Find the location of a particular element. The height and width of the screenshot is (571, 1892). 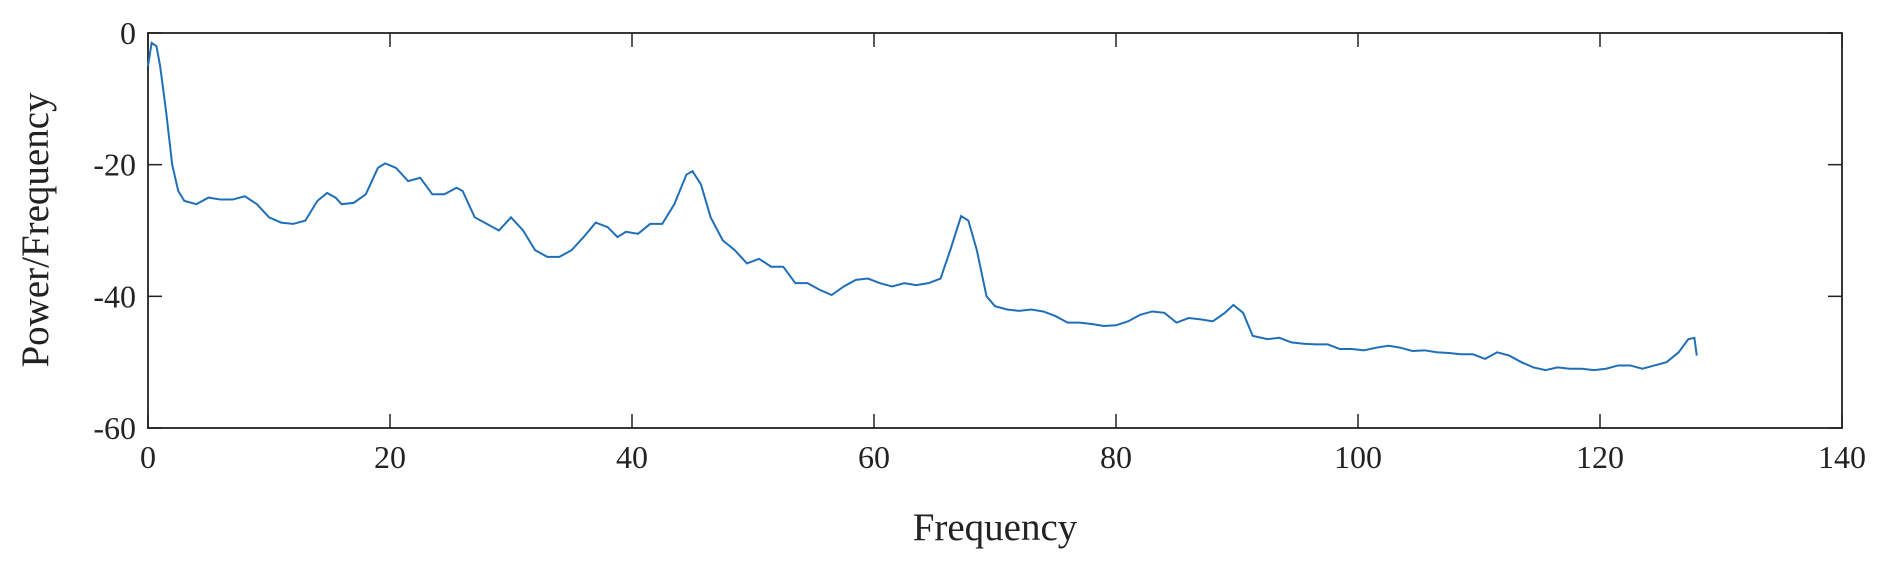

x-tick-label: 120 is located at coordinates (1600, 457).